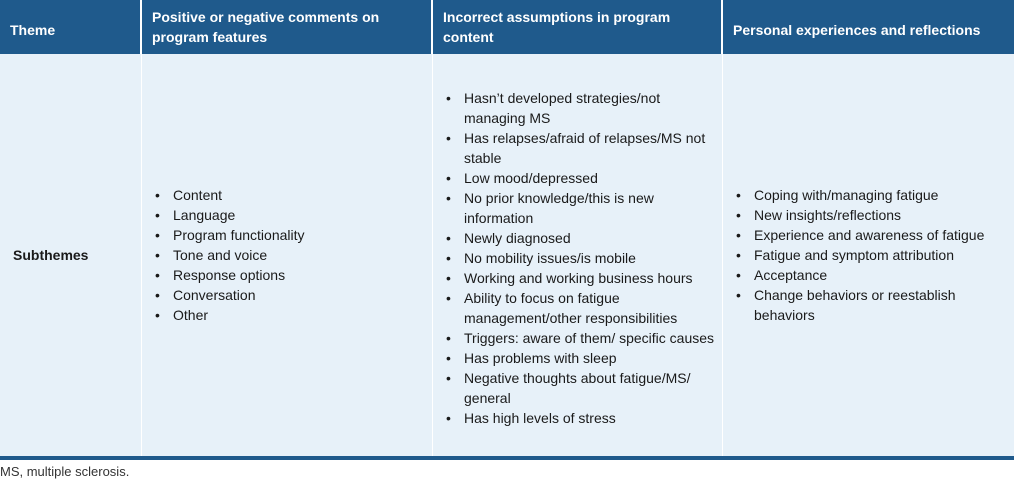 The width and height of the screenshot is (1014, 480). I want to click on list-item: Newly diagnosed, so click(582, 238).